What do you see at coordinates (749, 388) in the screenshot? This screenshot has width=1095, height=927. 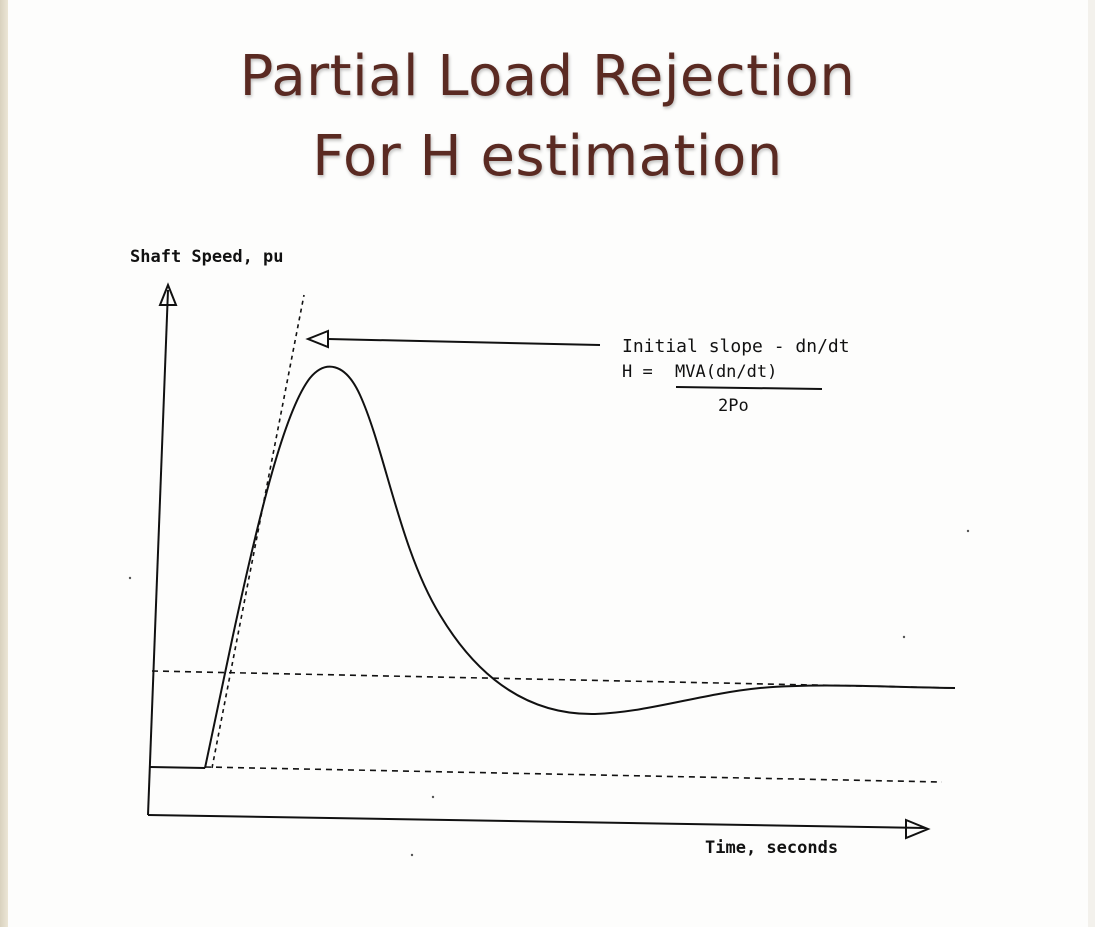 I see `formula-fraction-bar` at bounding box center [749, 388].